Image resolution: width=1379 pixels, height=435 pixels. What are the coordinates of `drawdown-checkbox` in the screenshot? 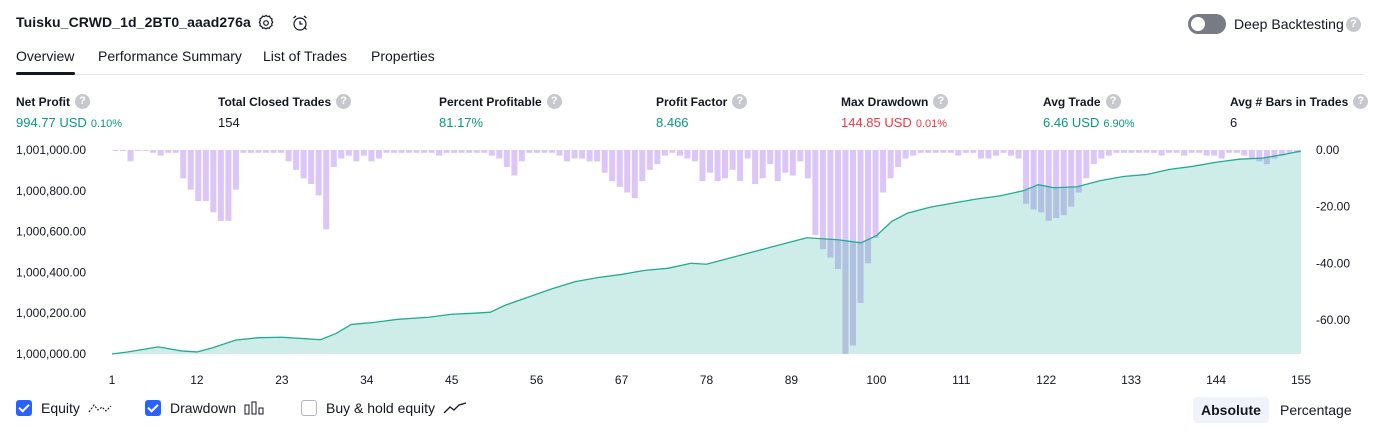 It's located at (153, 408).